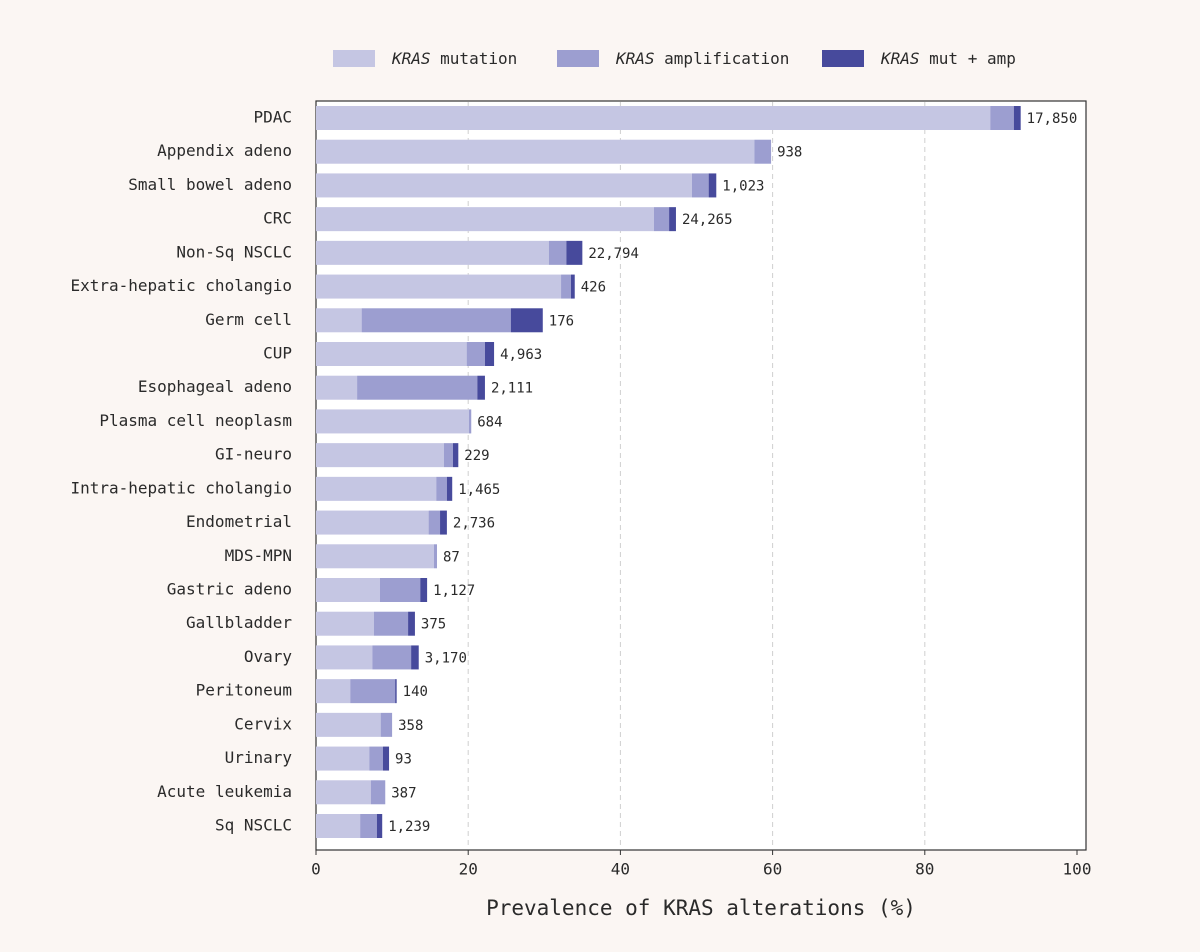 The height and width of the screenshot is (952, 1200). Describe the element at coordinates (789, 153) in the screenshot. I see `data-label: 938` at that location.